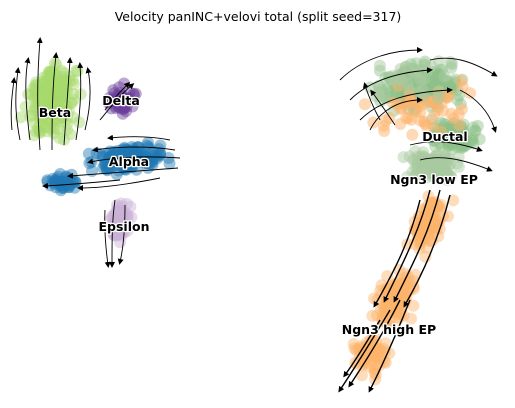 This screenshot has width=515, height=408. I want to click on cluster-label-alpha: Alpha, so click(129, 161).